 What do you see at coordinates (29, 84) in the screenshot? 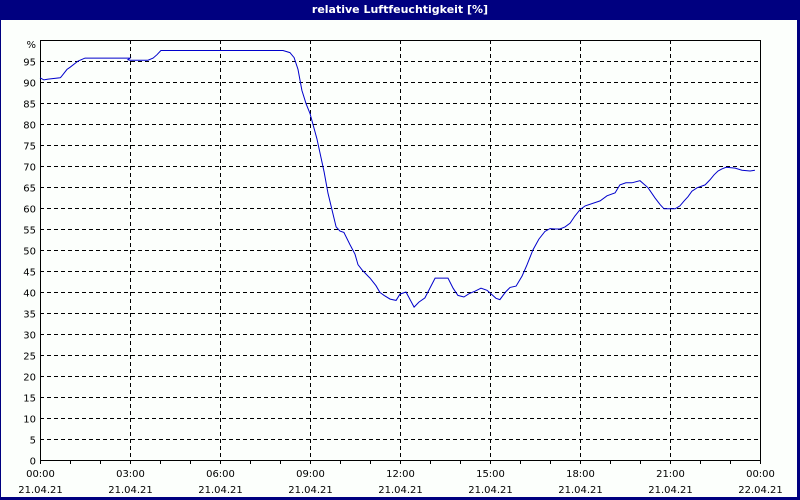
I see `y-tick-label: 90` at bounding box center [29, 84].